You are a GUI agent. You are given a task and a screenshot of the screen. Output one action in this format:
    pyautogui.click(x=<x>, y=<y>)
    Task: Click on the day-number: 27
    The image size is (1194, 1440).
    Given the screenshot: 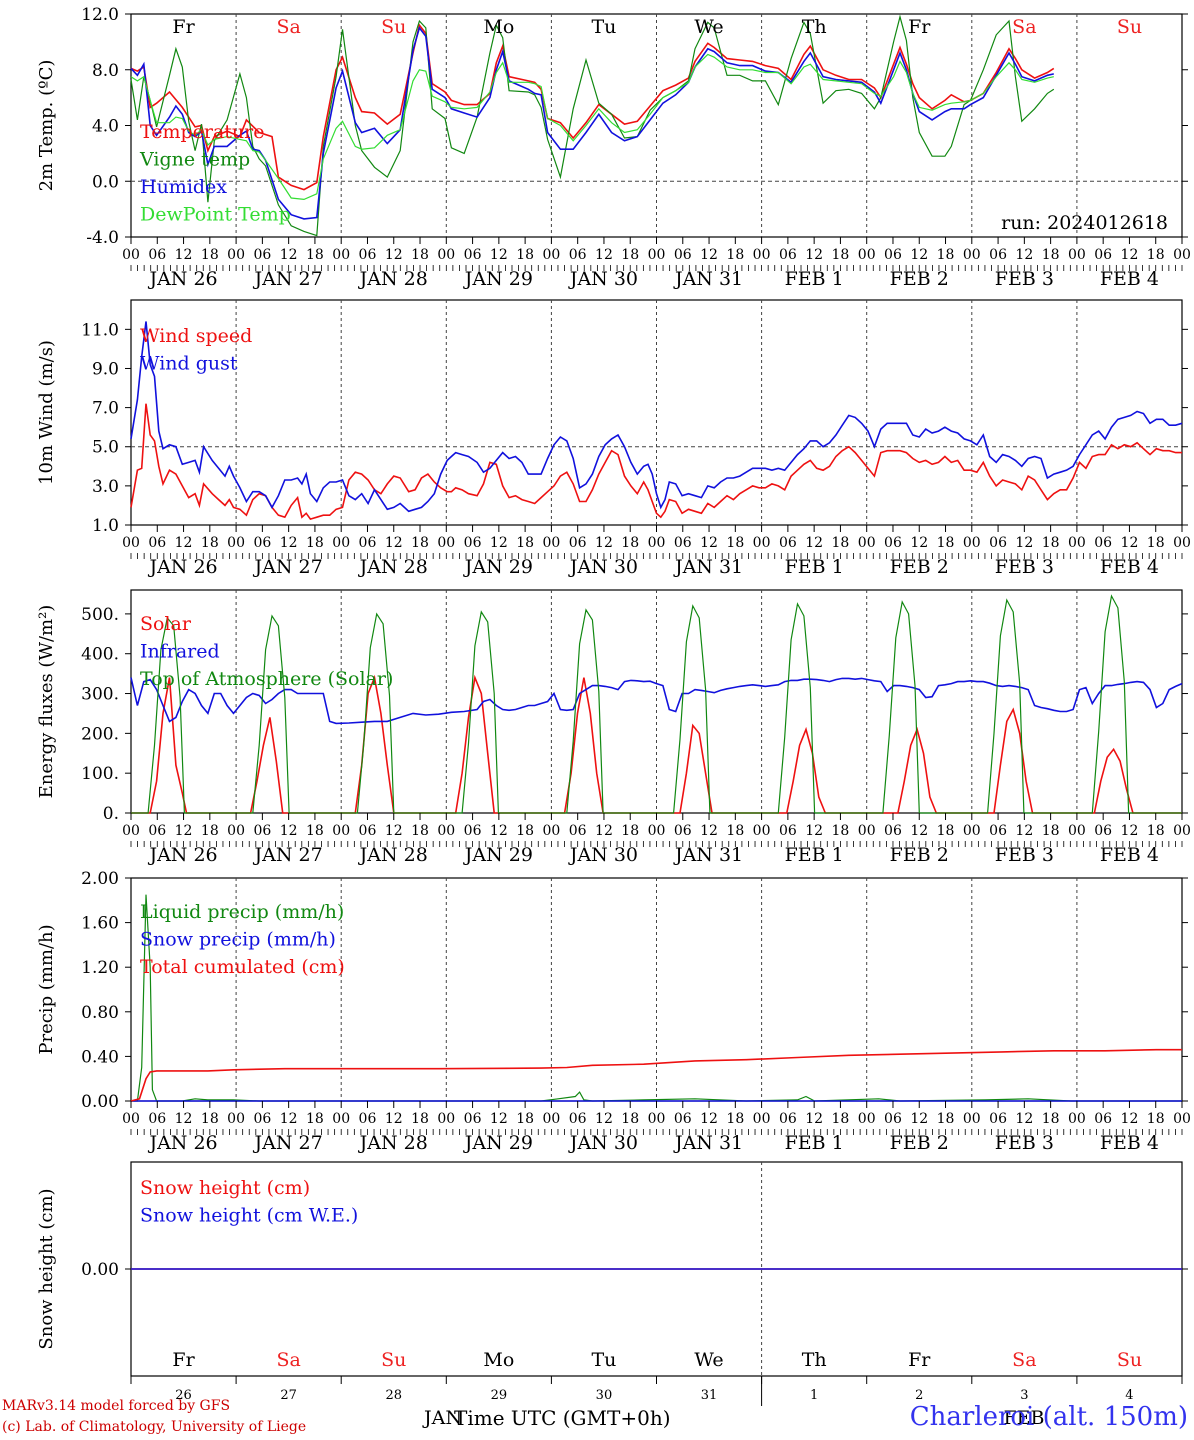 What is the action you would take?
    pyautogui.click(x=288, y=1395)
    